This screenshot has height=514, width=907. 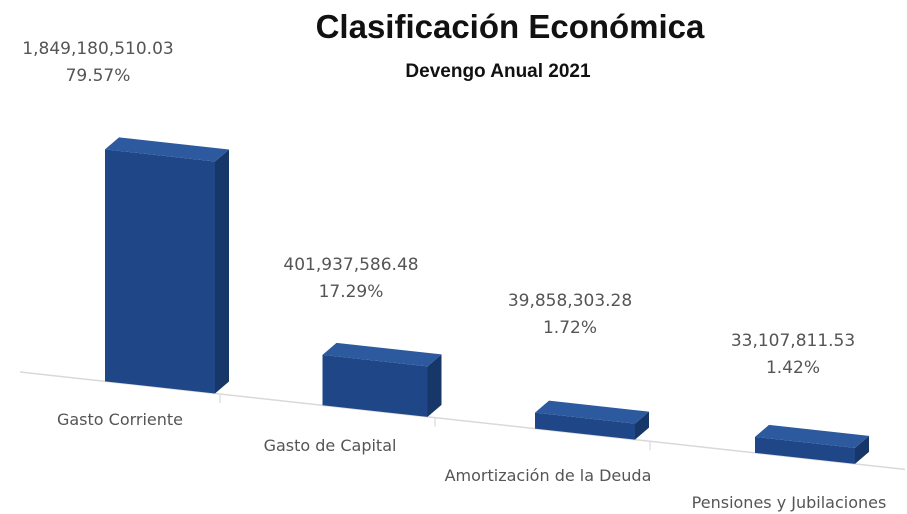 What do you see at coordinates (498, 71) in the screenshot?
I see `chart-subtitle: Devengo Anual 2021` at bounding box center [498, 71].